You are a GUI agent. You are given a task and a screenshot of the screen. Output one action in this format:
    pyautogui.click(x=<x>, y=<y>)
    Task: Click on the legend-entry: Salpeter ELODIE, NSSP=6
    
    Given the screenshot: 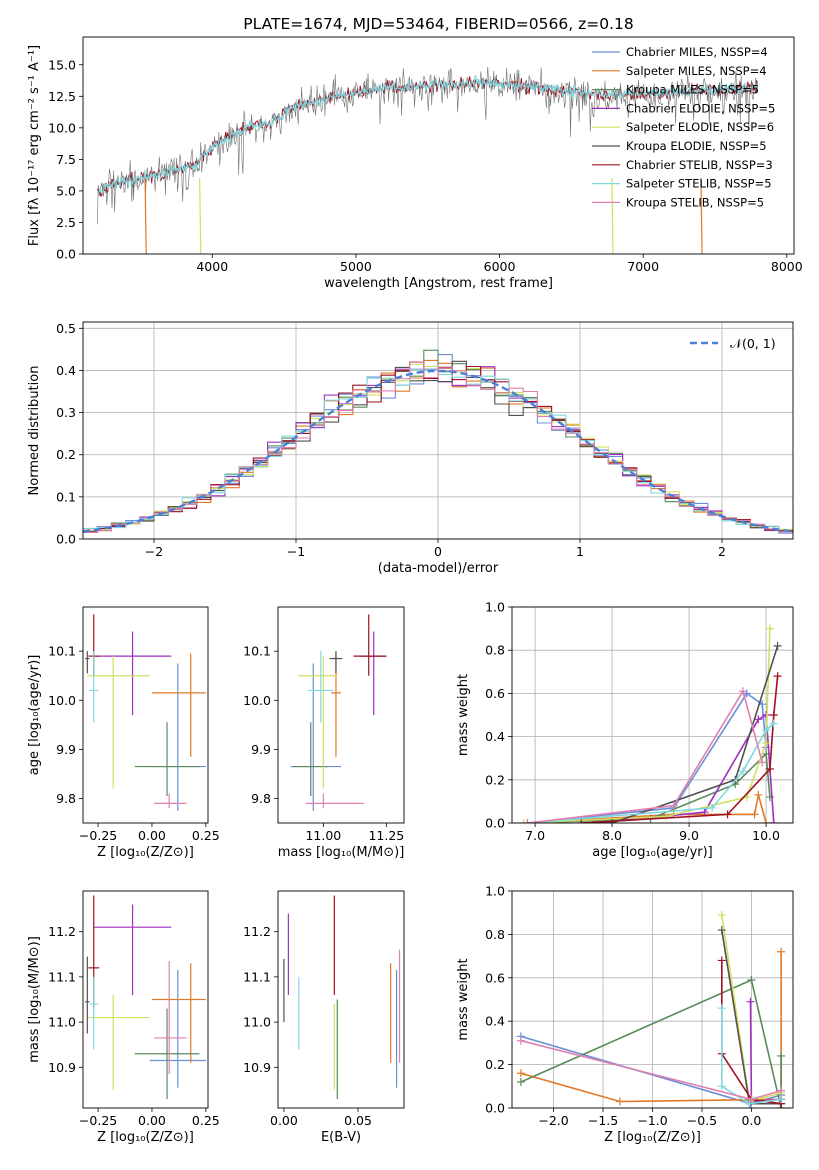 What is the action you would take?
    pyautogui.click(x=700, y=127)
    